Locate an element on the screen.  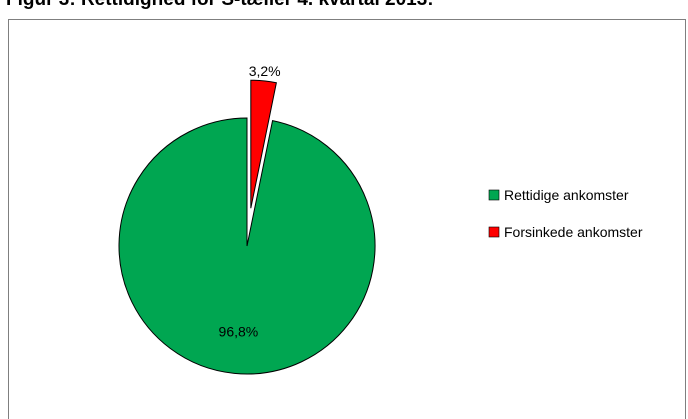
legend-swatch-forsinkede-ankomster is located at coordinates (494, 232).